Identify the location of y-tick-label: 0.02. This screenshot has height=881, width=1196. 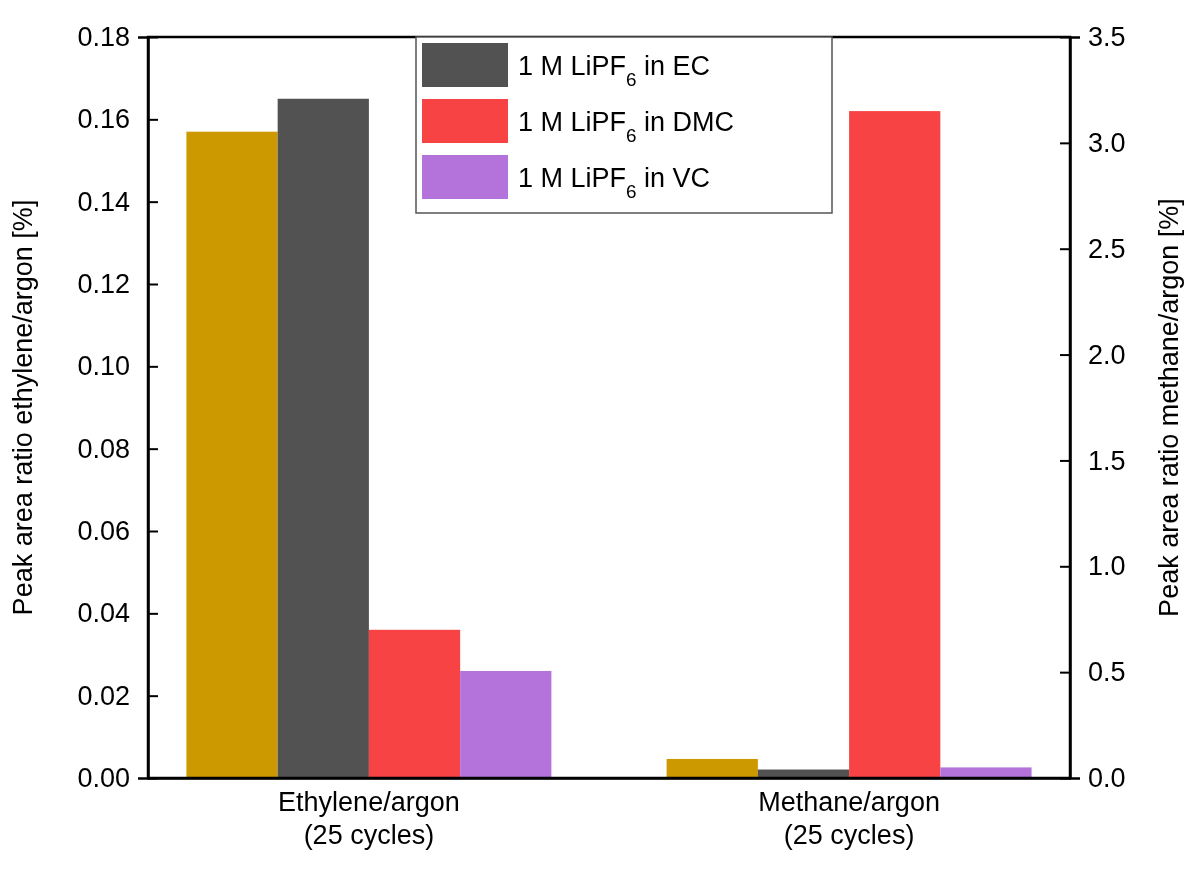
(103, 695).